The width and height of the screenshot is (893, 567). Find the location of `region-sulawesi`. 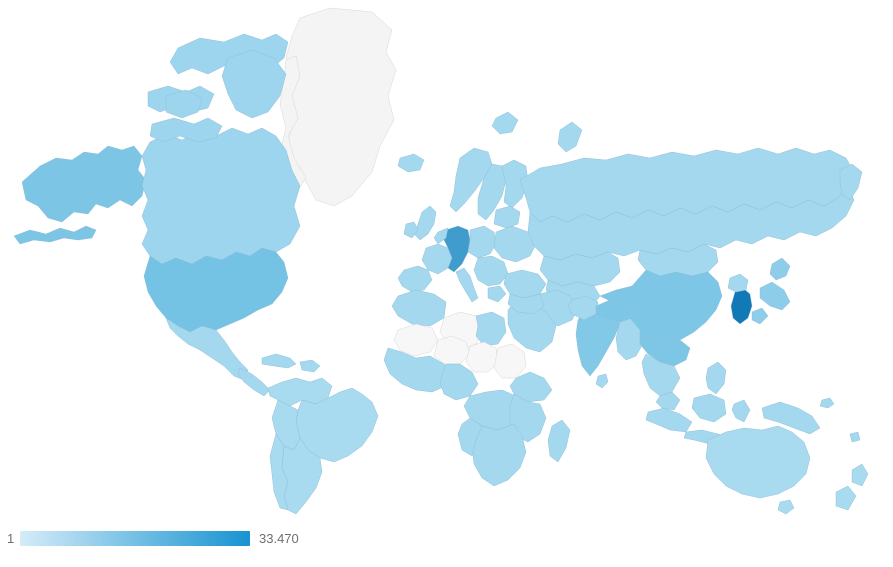

region-sulawesi is located at coordinates (741, 411).